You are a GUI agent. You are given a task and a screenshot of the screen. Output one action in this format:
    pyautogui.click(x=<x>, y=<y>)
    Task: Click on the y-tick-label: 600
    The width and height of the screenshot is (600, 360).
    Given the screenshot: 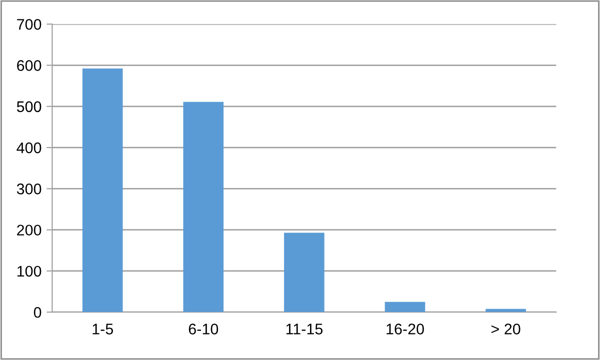 What is the action you would take?
    pyautogui.click(x=29, y=65)
    